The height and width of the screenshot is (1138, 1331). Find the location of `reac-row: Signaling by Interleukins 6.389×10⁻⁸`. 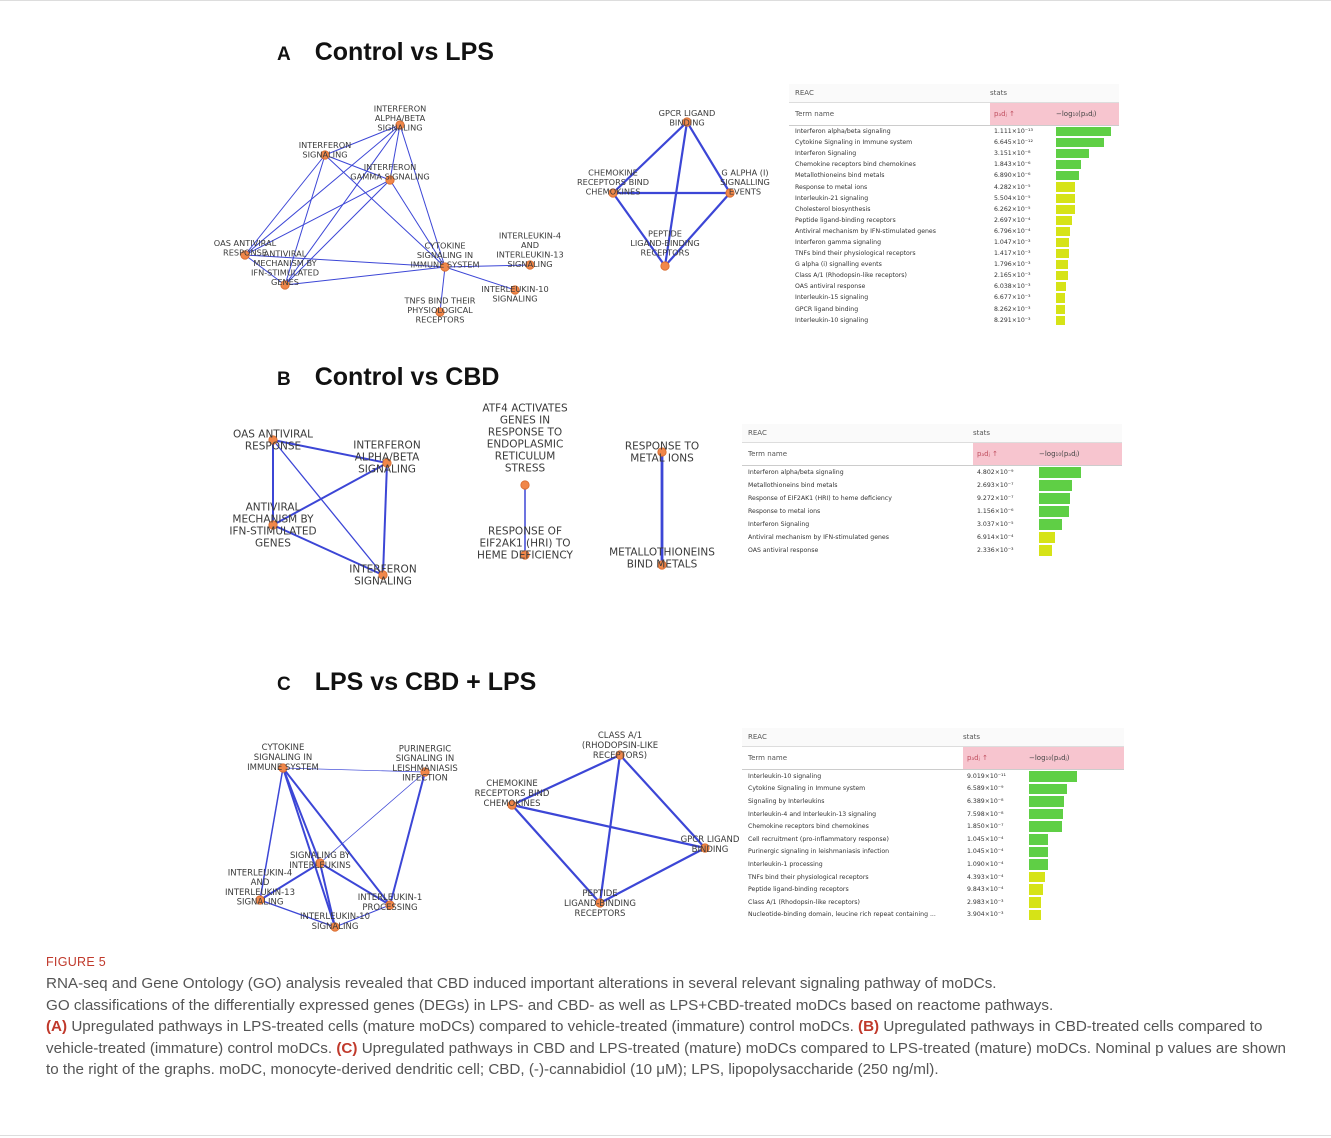

reac-row: Signaling by Interleukins 6.389×10⁻⁸ is located at coordinates (933, 801).